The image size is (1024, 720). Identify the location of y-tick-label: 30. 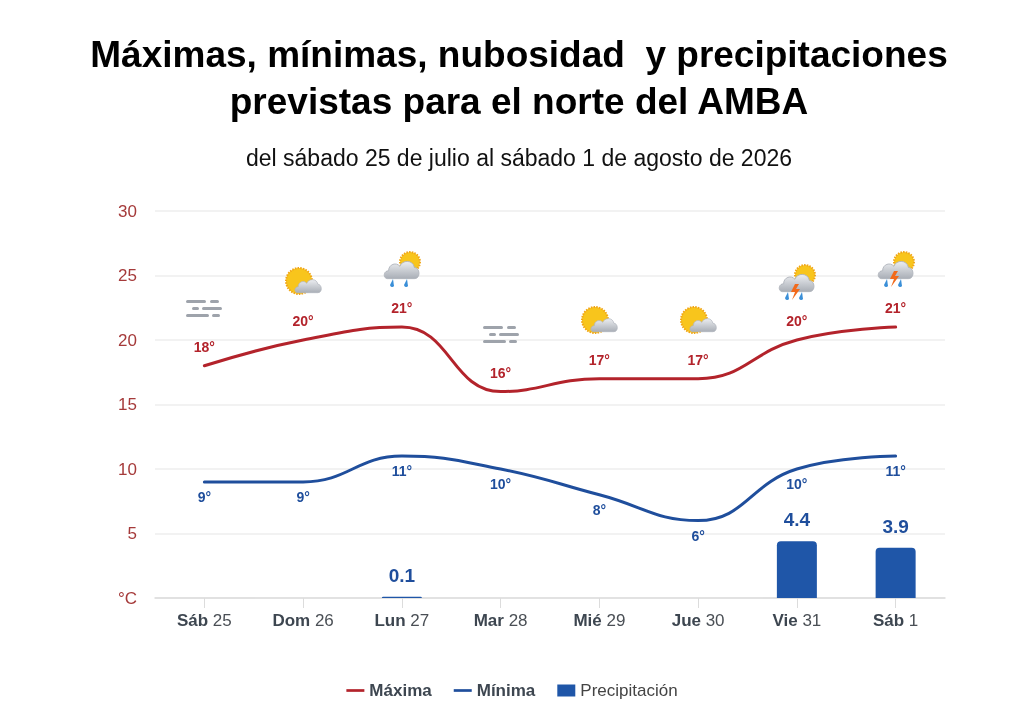
(127, 211).